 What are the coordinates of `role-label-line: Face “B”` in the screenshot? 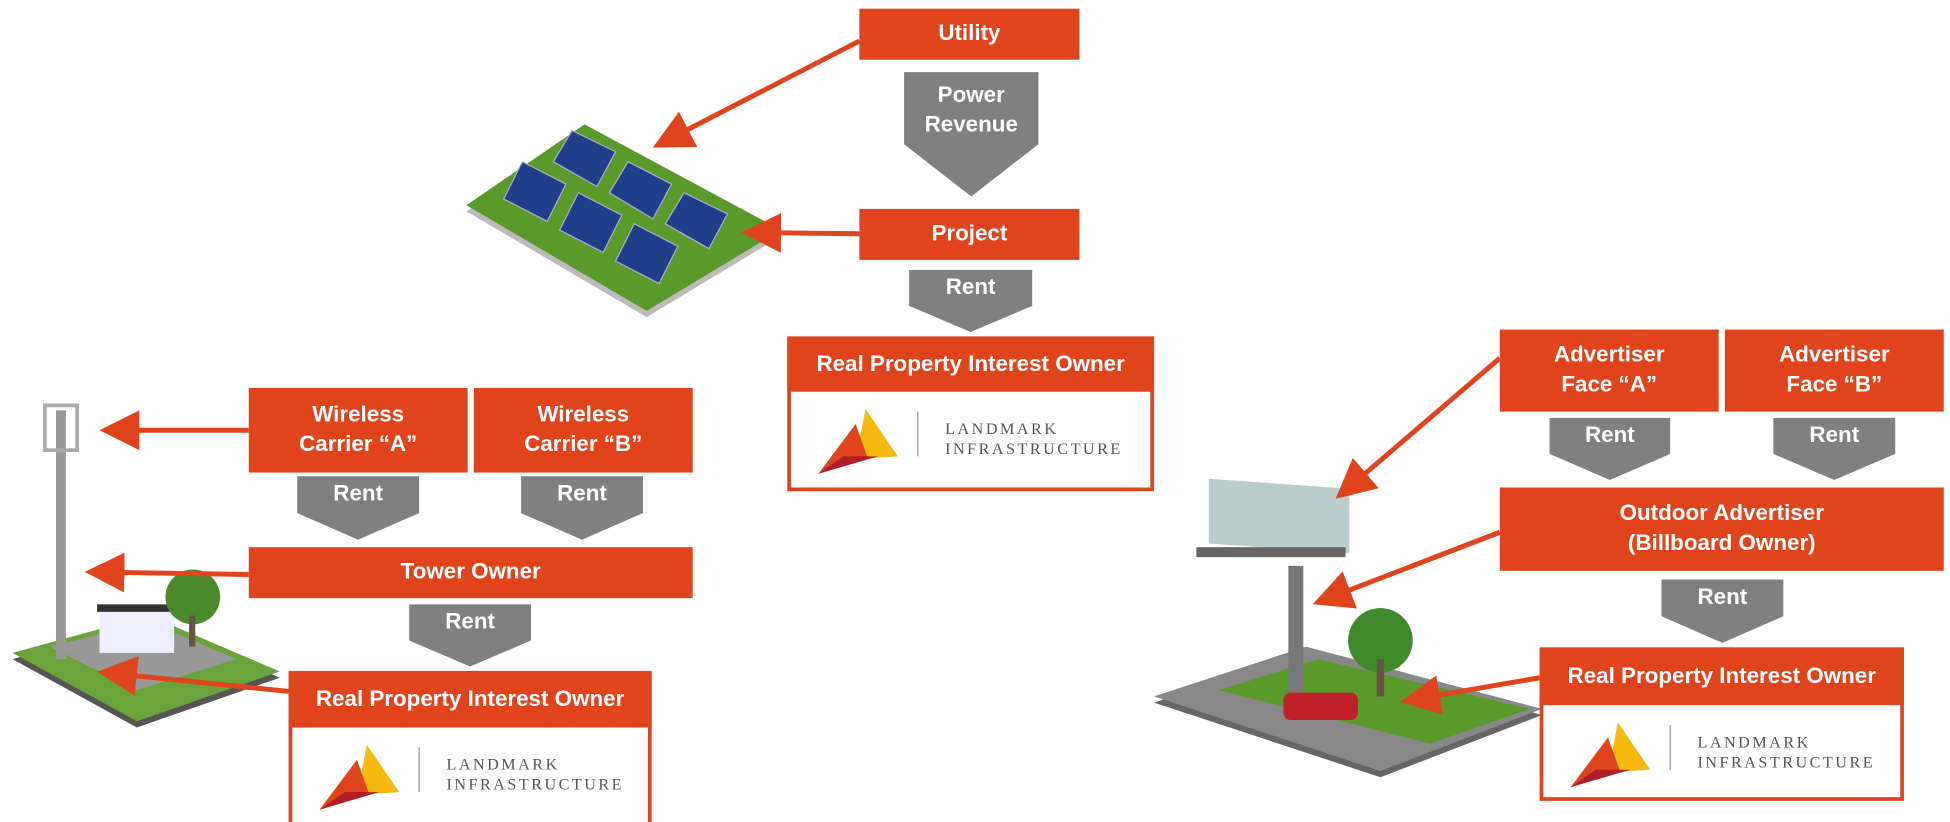 It's located at (1834, 383).